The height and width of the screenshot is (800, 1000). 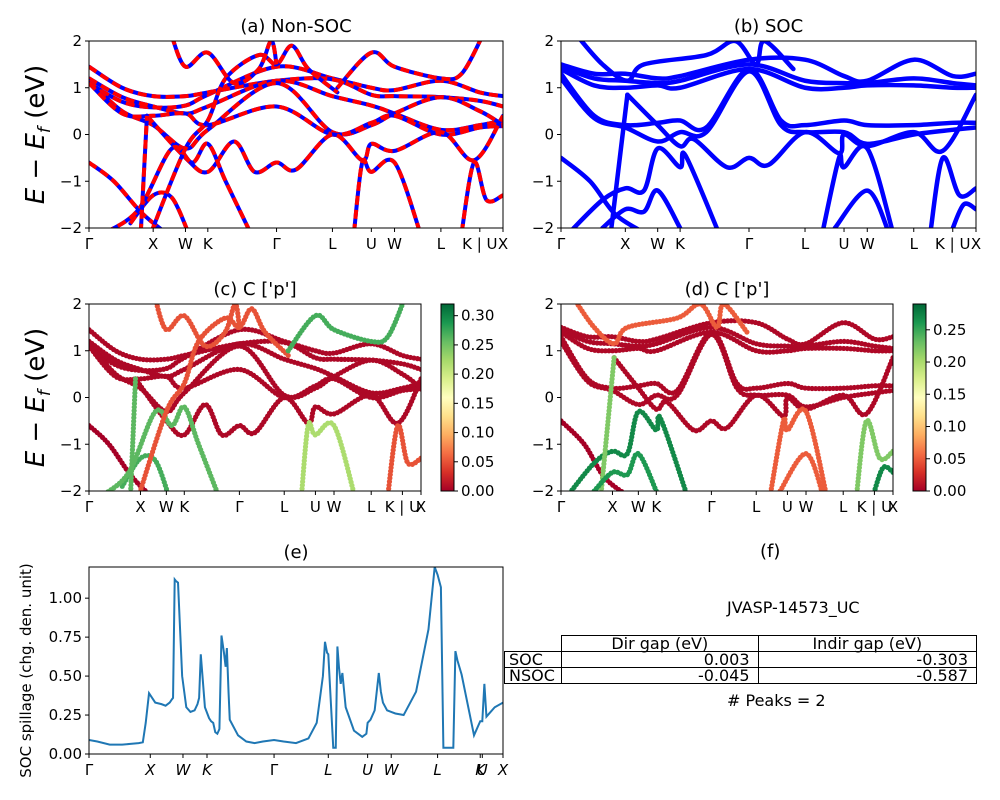 I want to click on y-tick-label: 0, so click(x=77, y=135).